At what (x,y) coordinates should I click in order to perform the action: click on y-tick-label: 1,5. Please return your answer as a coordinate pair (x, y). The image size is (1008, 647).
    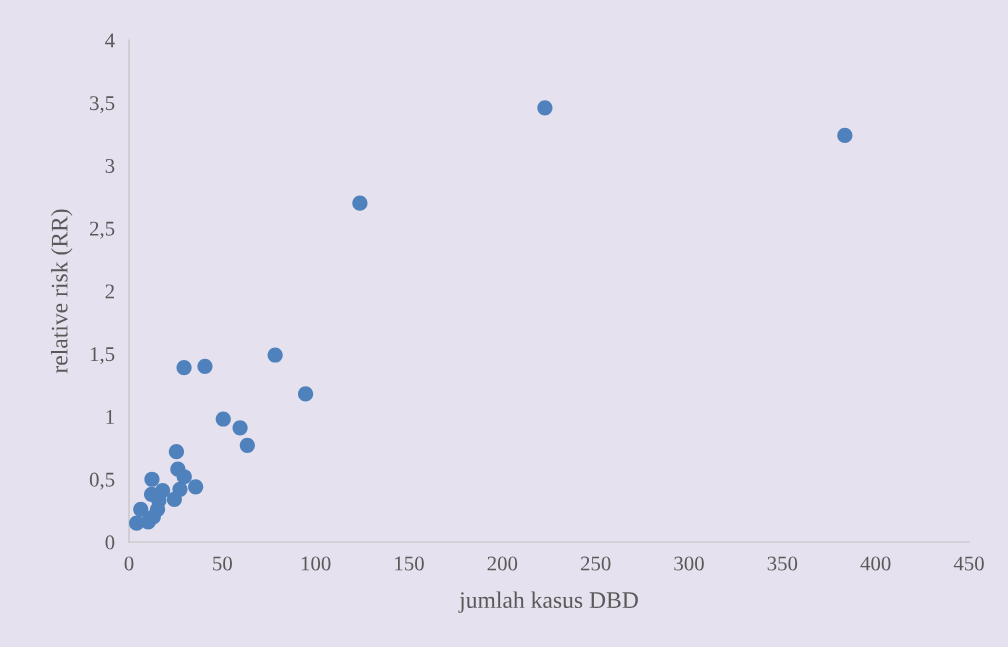
    Looking at the image, I should click on (102, 356).